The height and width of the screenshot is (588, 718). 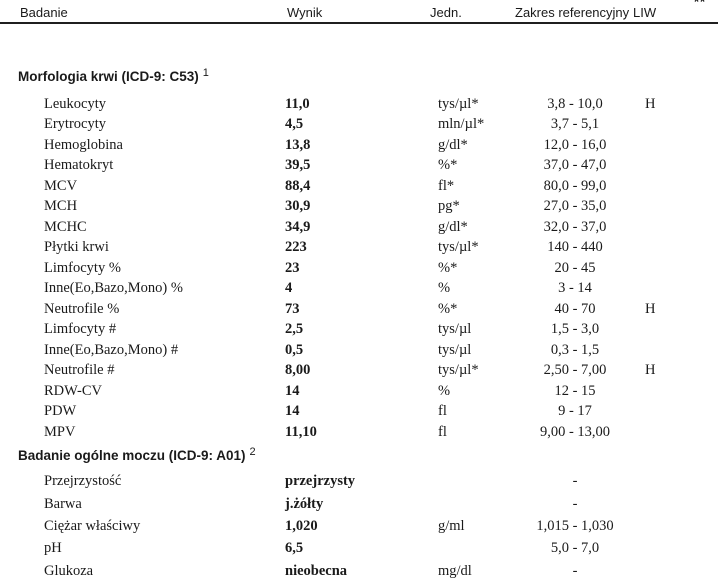 What do you see at coordinates (294, 124) in the screenshot?
I see `result-cell: 4,5` at bounding box center [294, 124].